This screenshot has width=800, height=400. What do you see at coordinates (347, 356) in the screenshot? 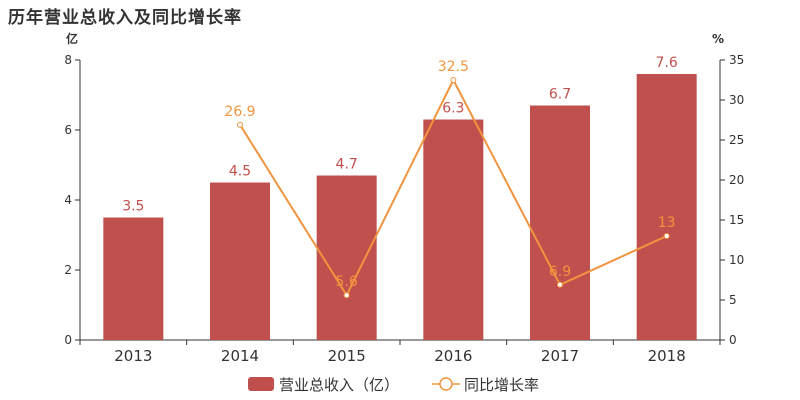
I see `x-tick-label: 2015` at bounding box center [347, 356].